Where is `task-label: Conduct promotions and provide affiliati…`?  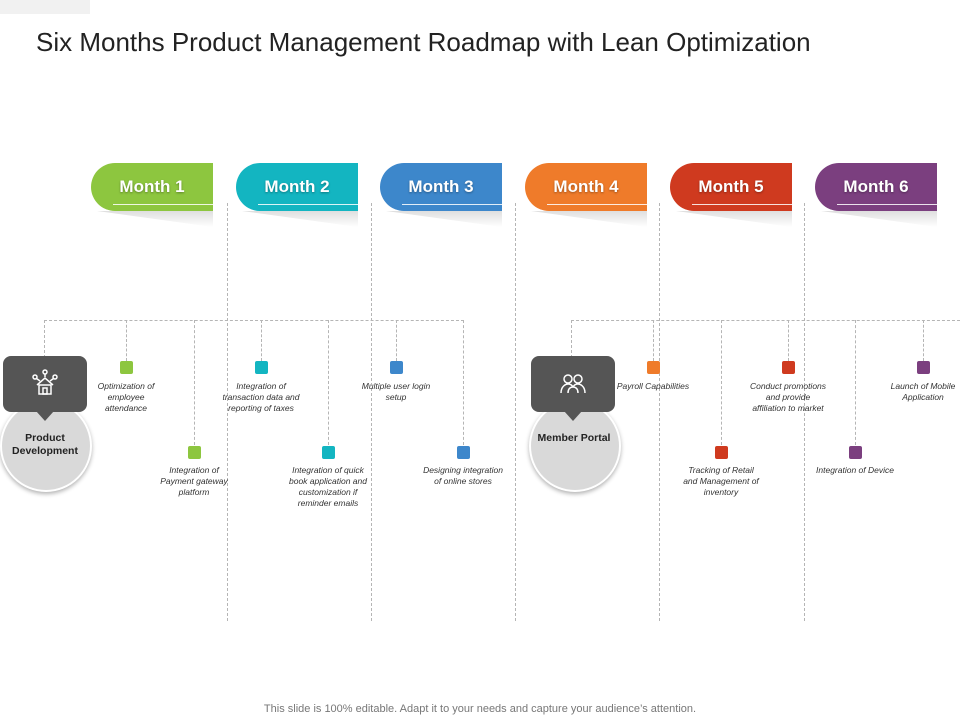
task-label: Conduct promotions and provide affiliati… is located at coordinates (788, 397).